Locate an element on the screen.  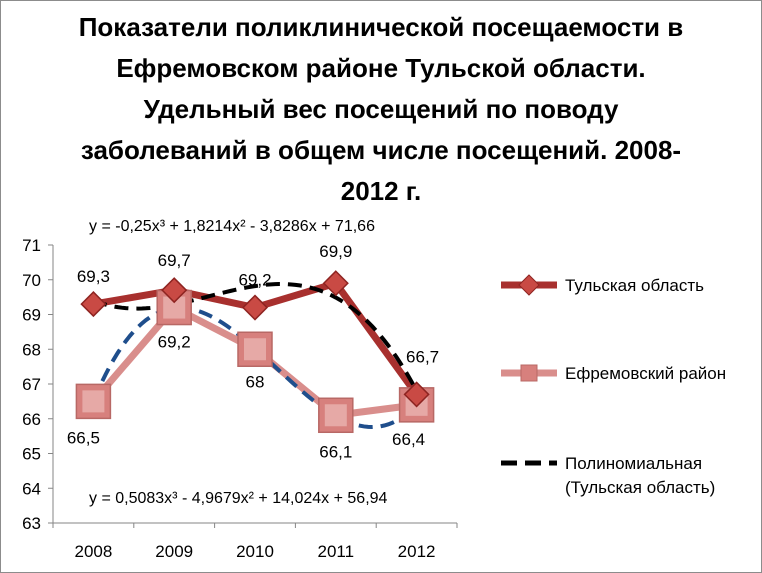
legend-marker-efremovsky is located at coordinates (529, 373).